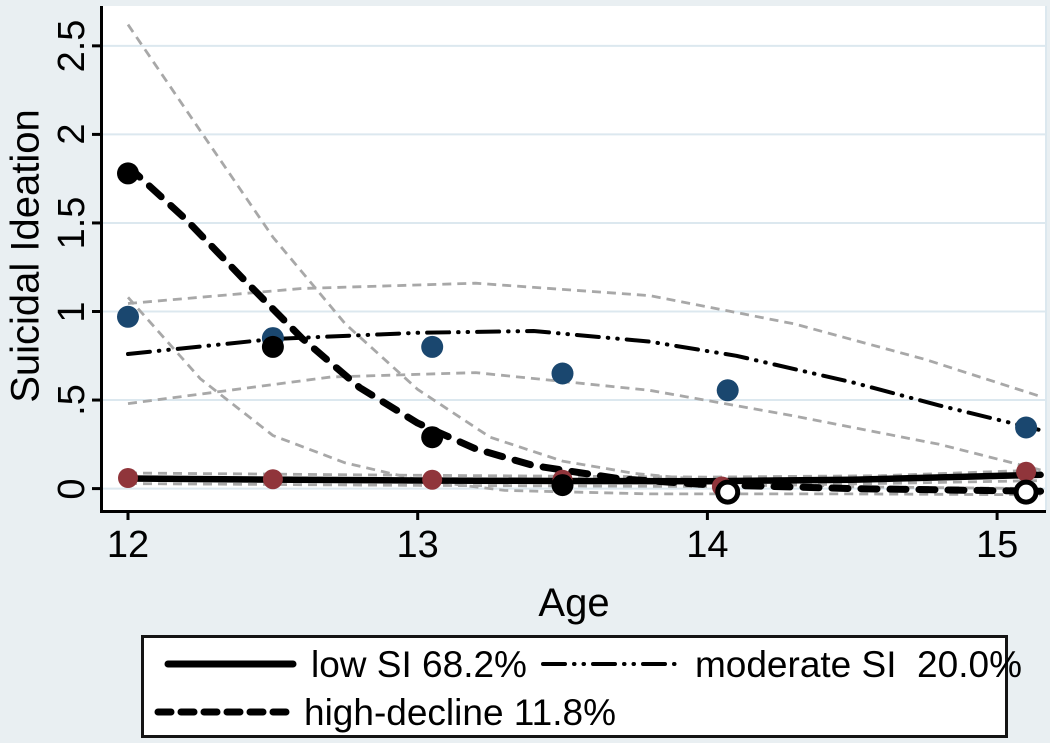 The height and width of the screenshot is (743, 1050). I want to click on y-tick-label-05: .5, so click(72, 400).